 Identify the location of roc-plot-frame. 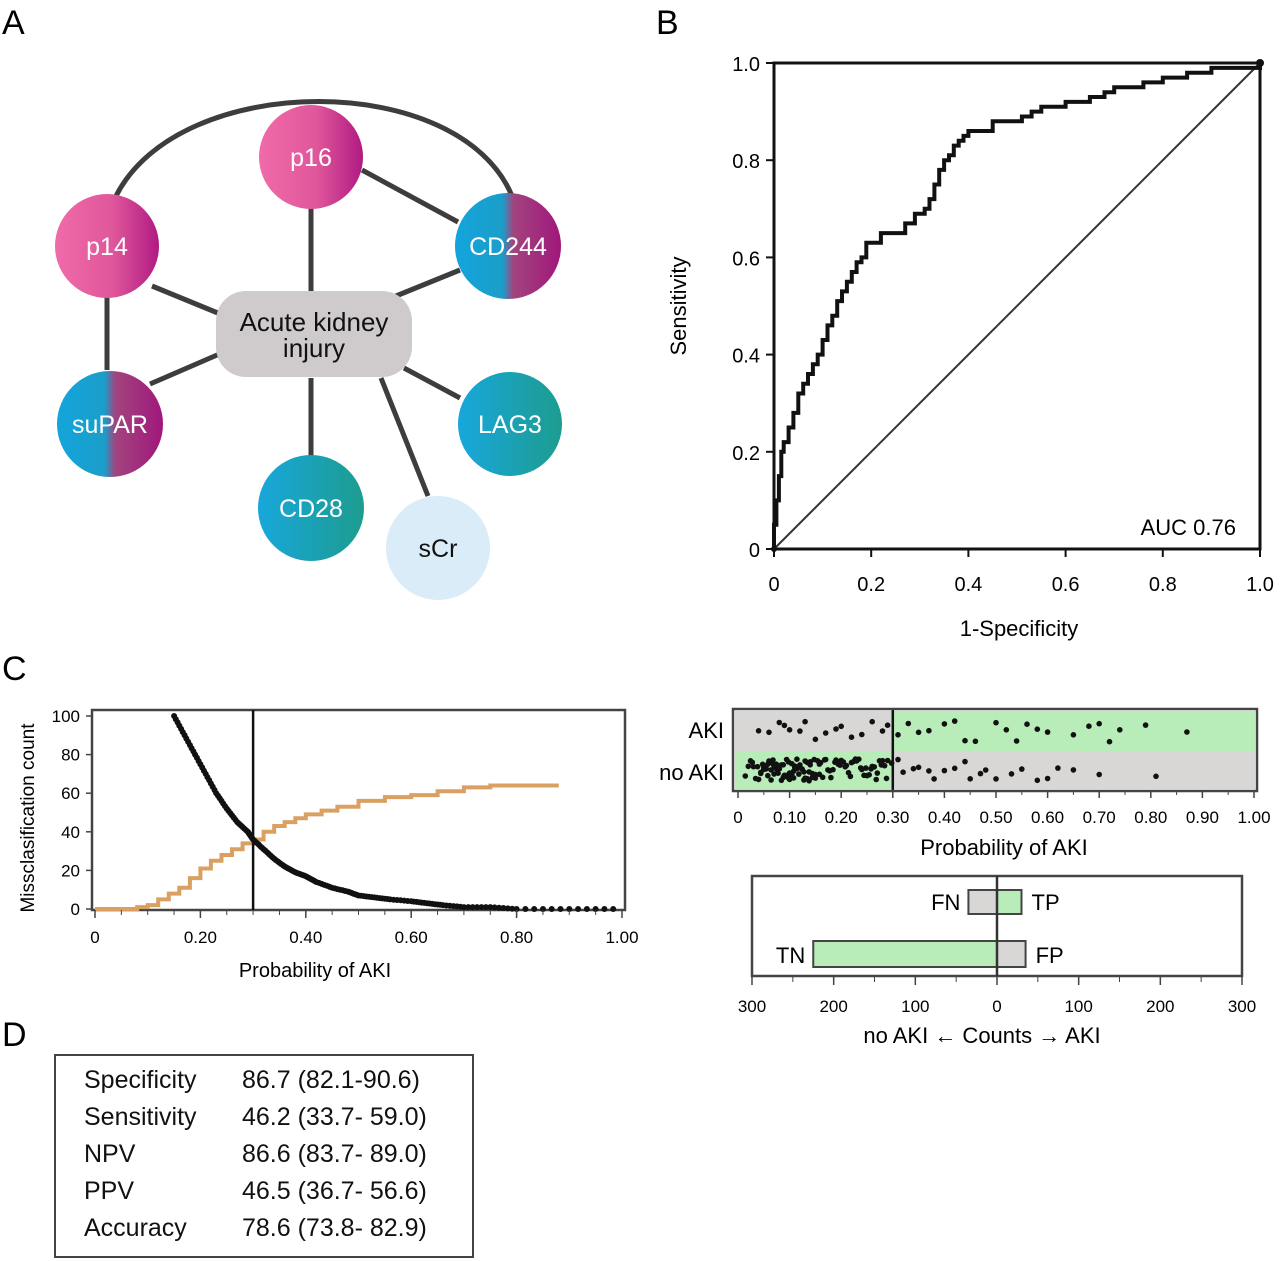
(1017, 306).